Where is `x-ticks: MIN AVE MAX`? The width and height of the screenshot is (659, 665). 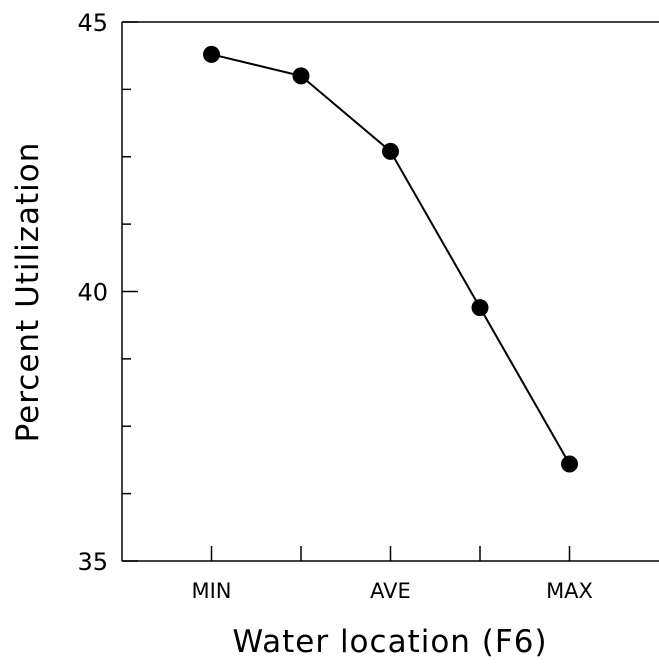
x-ticks: MIN AVE MAX is located at coordinates (392, 574).